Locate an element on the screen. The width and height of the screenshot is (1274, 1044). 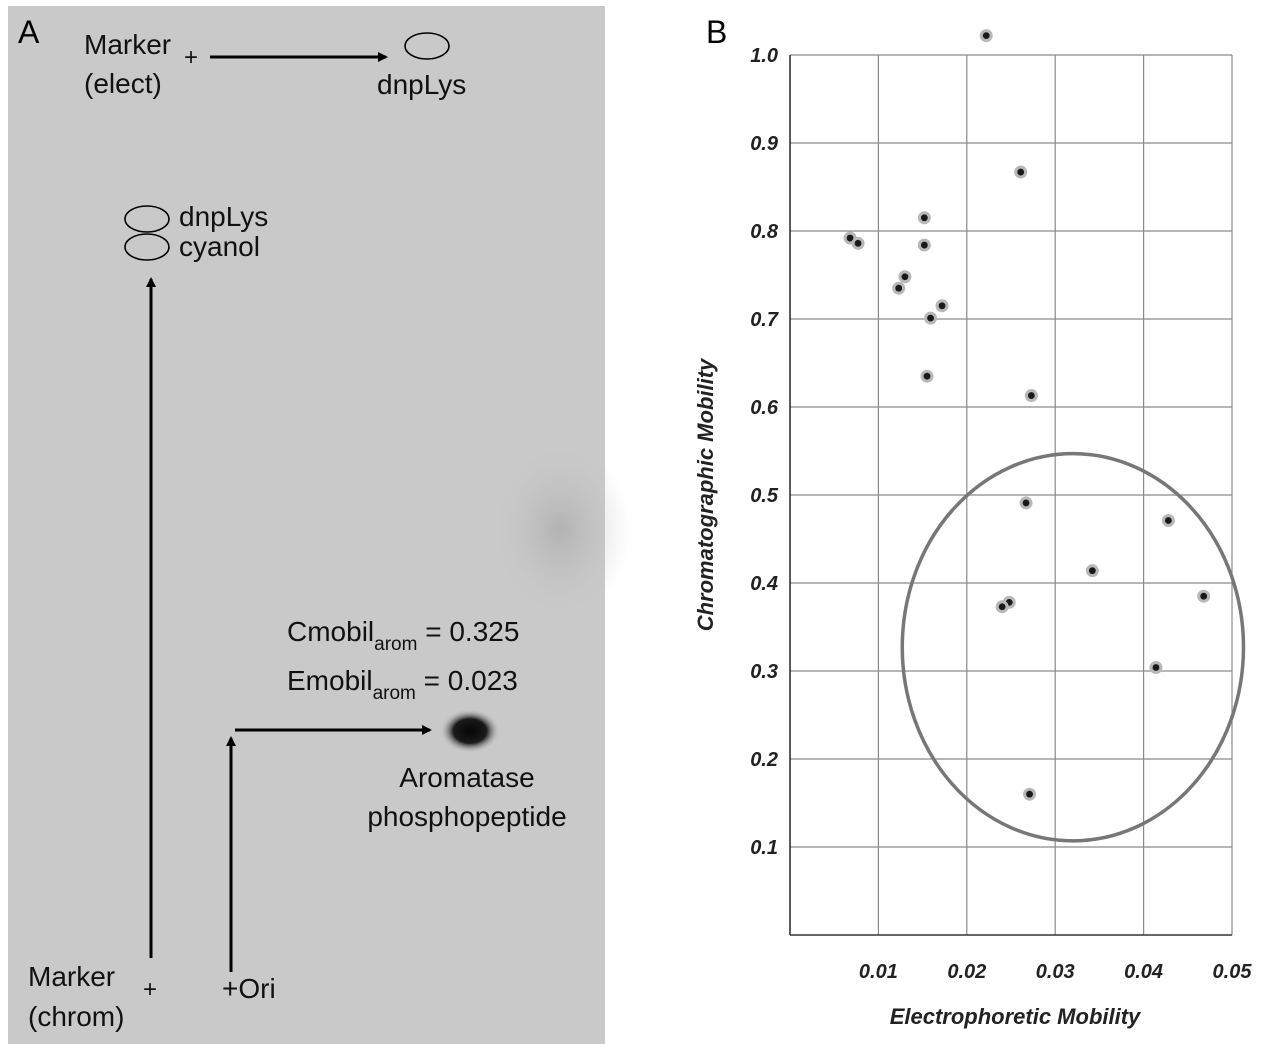
y-tick-label: 0.6 is located at coordinates (764, 408).